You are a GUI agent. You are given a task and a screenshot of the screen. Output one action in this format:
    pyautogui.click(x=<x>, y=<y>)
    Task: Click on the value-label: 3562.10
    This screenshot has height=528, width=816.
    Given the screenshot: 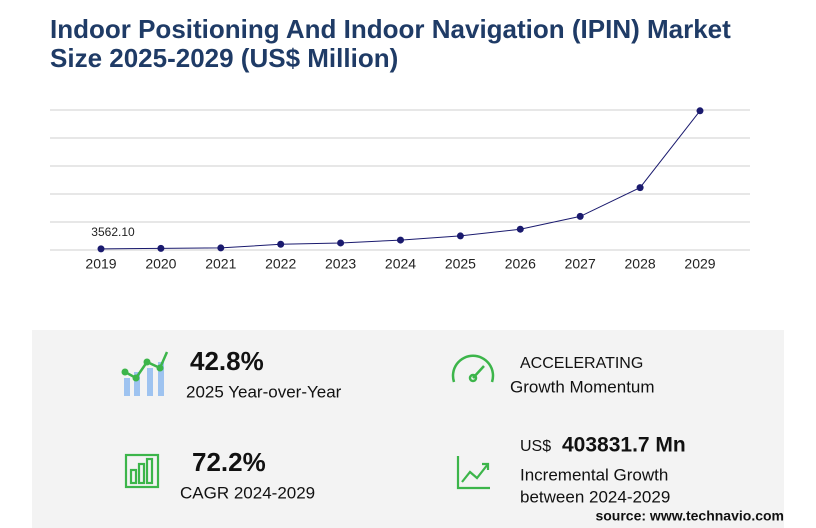 What is the action you would take?
    pyautogui.click(x=113, y=232)
    